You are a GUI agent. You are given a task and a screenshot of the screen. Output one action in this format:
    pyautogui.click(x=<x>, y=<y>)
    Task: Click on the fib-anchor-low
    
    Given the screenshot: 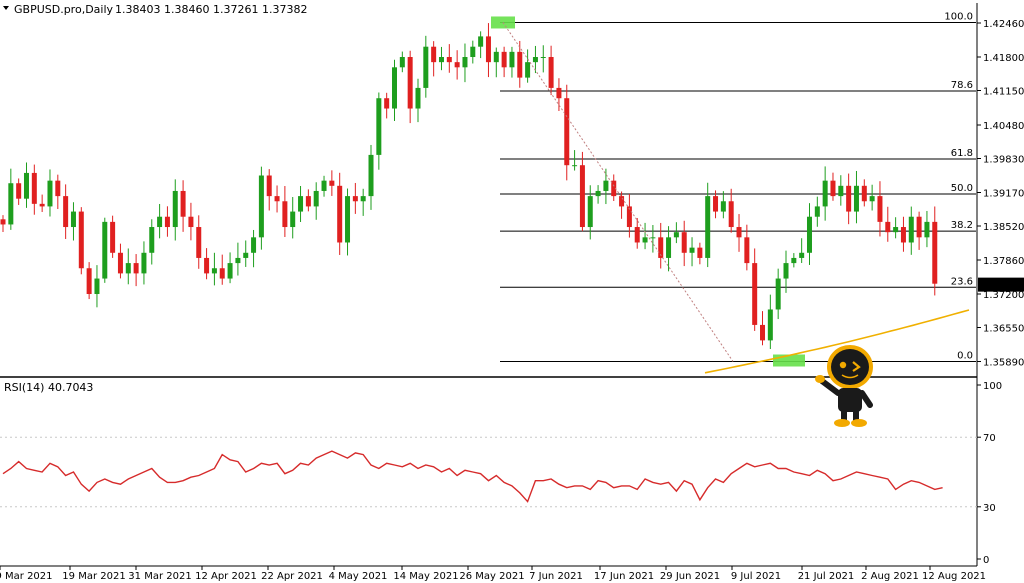 What is the action you would take?
    pyautogui.click(x=789, y=360)
    